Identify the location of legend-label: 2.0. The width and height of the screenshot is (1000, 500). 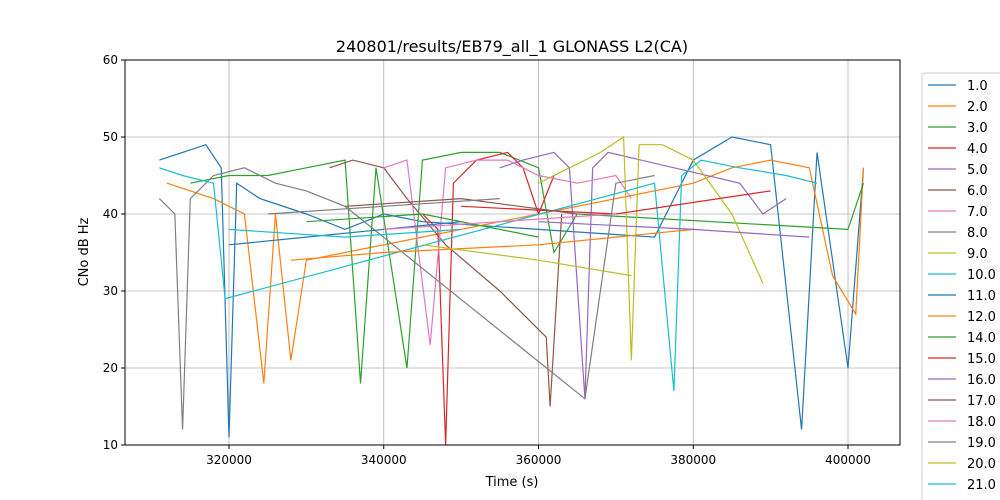
(977, 107).